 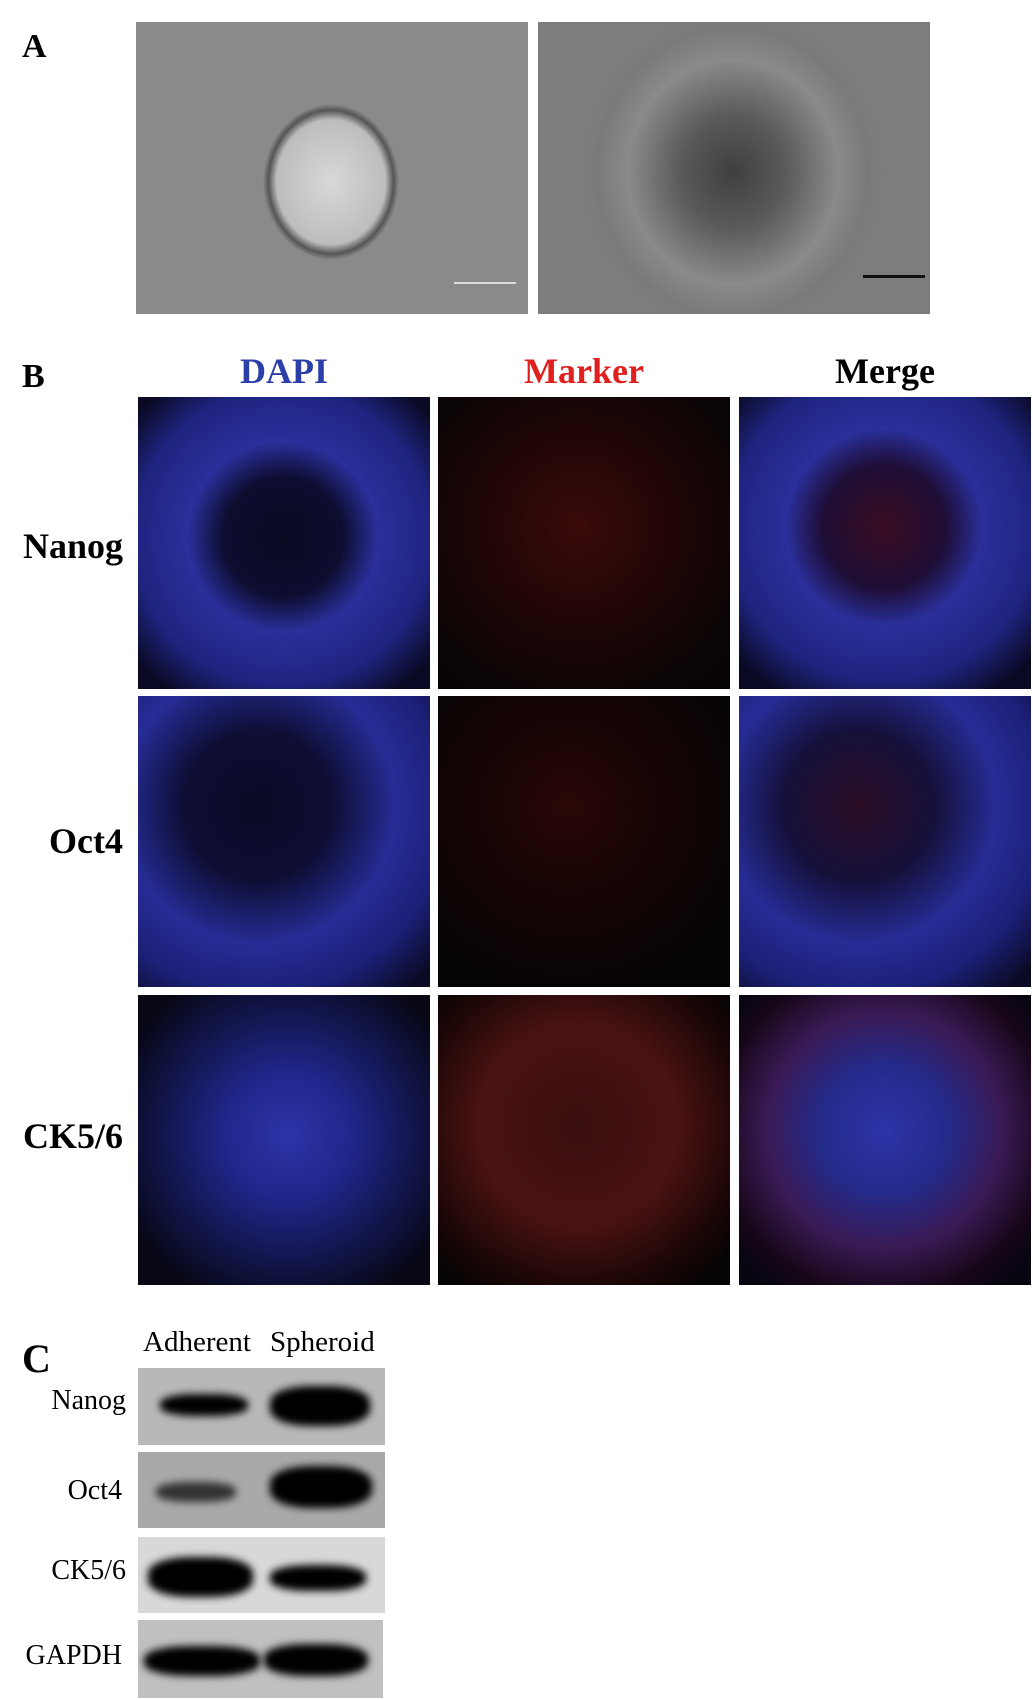 I want to click on column-header-marker: Marker, so click(x=584, y=371).